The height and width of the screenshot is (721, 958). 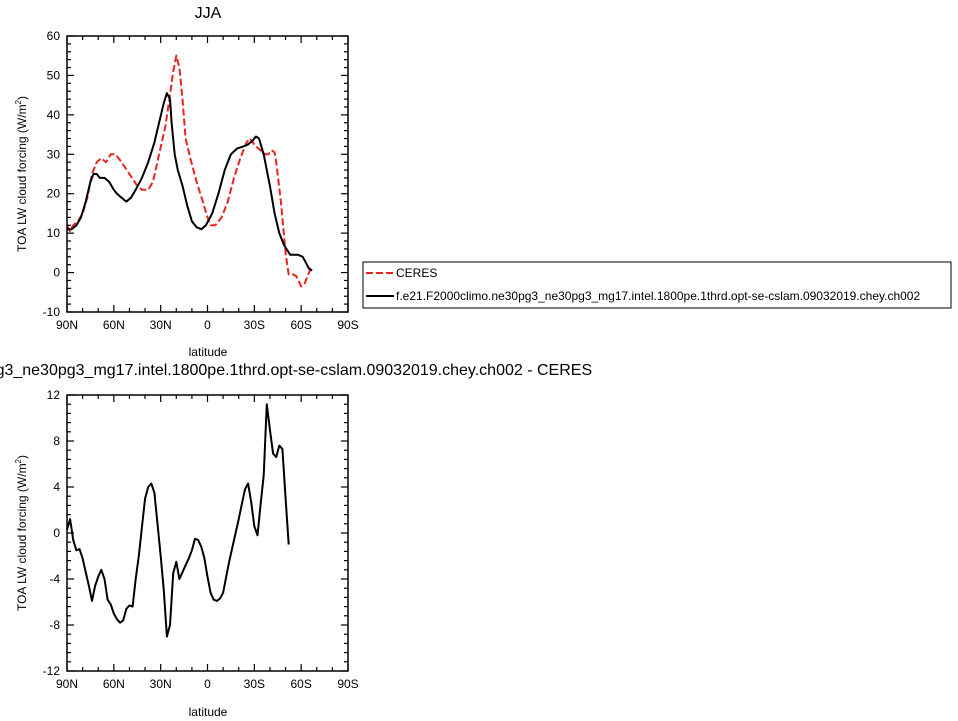 I want to click on top-y-axis-label-sup: 2, so click(x=18, y=101).